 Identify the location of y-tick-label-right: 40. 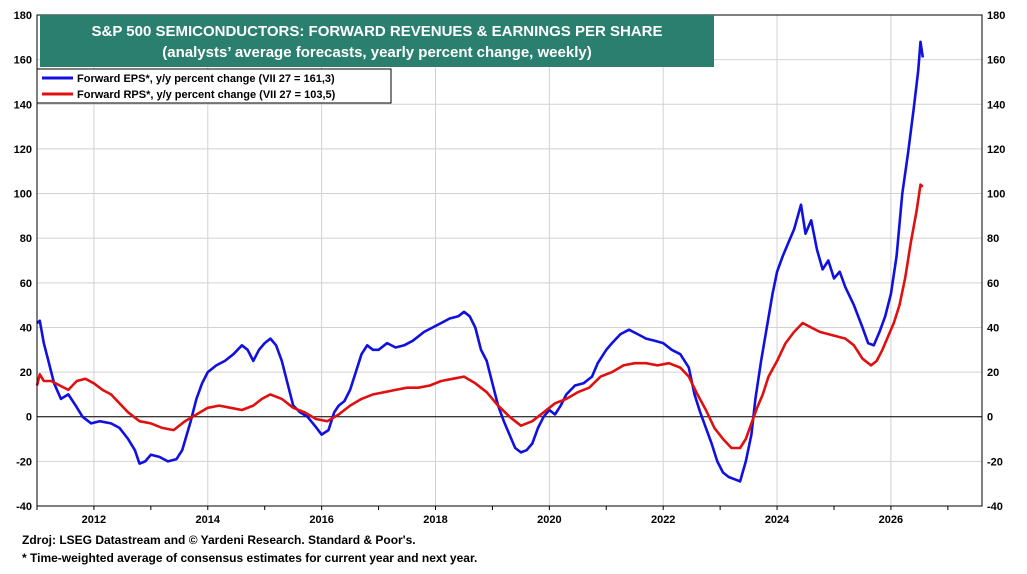
(993, 328).